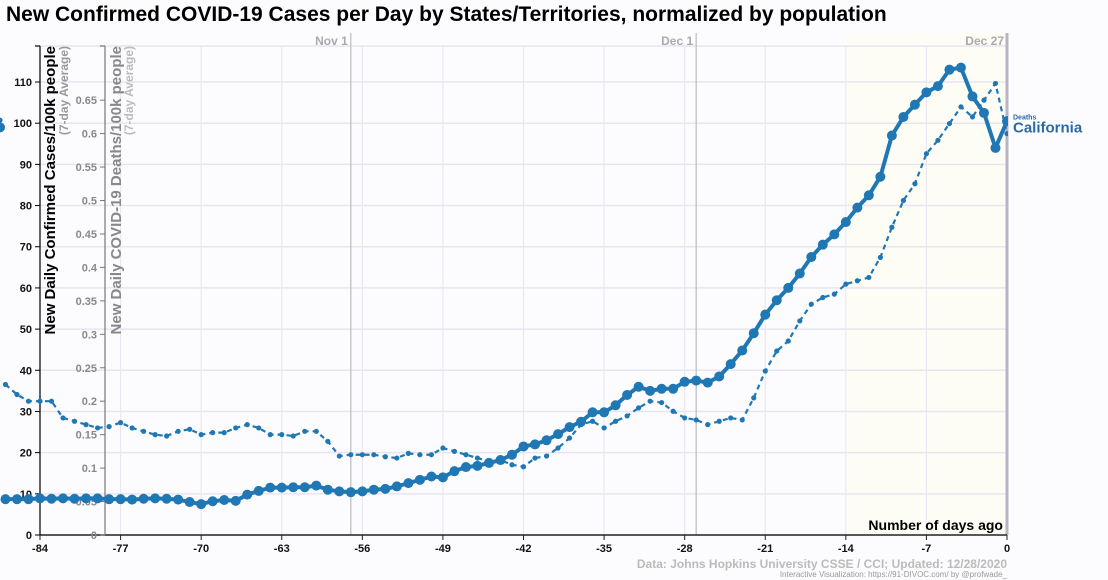  What do you see at coordinates (26, 454) in the screenshot?
I see `y-tick-label-cases: 20` at bounding box center [26, 454].